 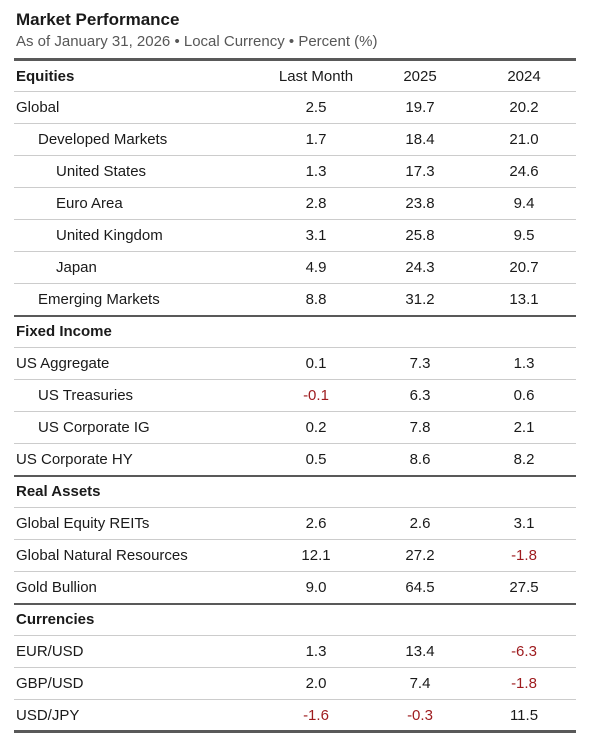 What do you see at coordinates (316, 459) in the screenshot?
I see `value-cell: 0.5` at bounding box center [316, 459].